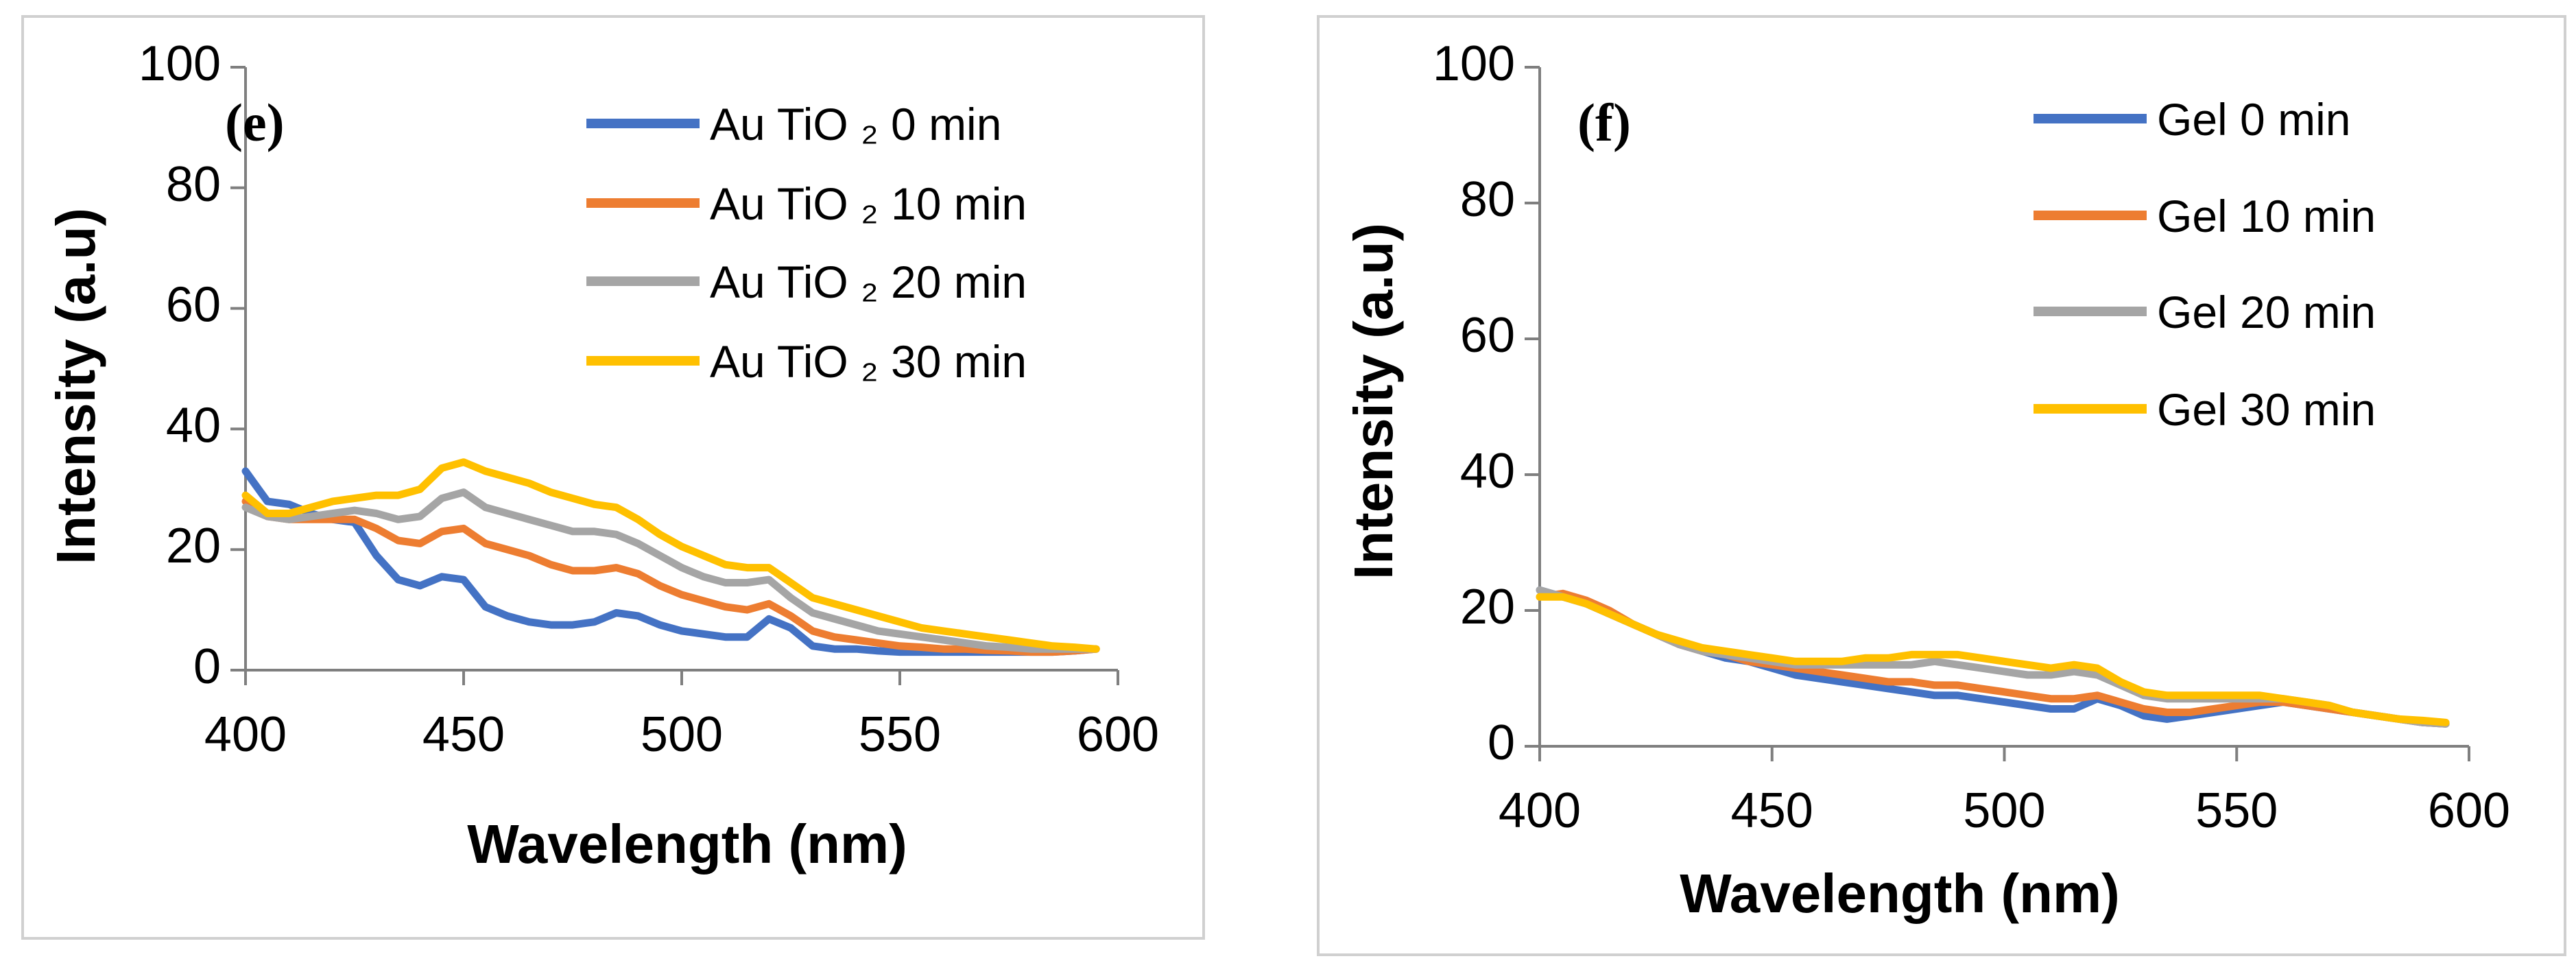 The height and width of the screenshot is (974, 2576). I want to click on legend-label: Au TiO ₂ 20 min, so click(868, 282).